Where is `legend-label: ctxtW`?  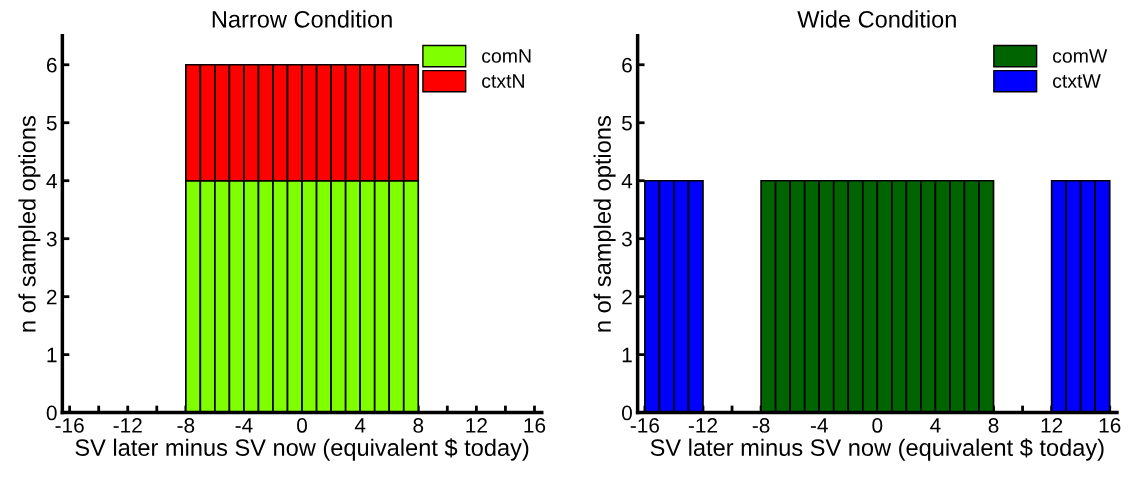
legend-label: ctxtW is located at coordinates (1077, 81).